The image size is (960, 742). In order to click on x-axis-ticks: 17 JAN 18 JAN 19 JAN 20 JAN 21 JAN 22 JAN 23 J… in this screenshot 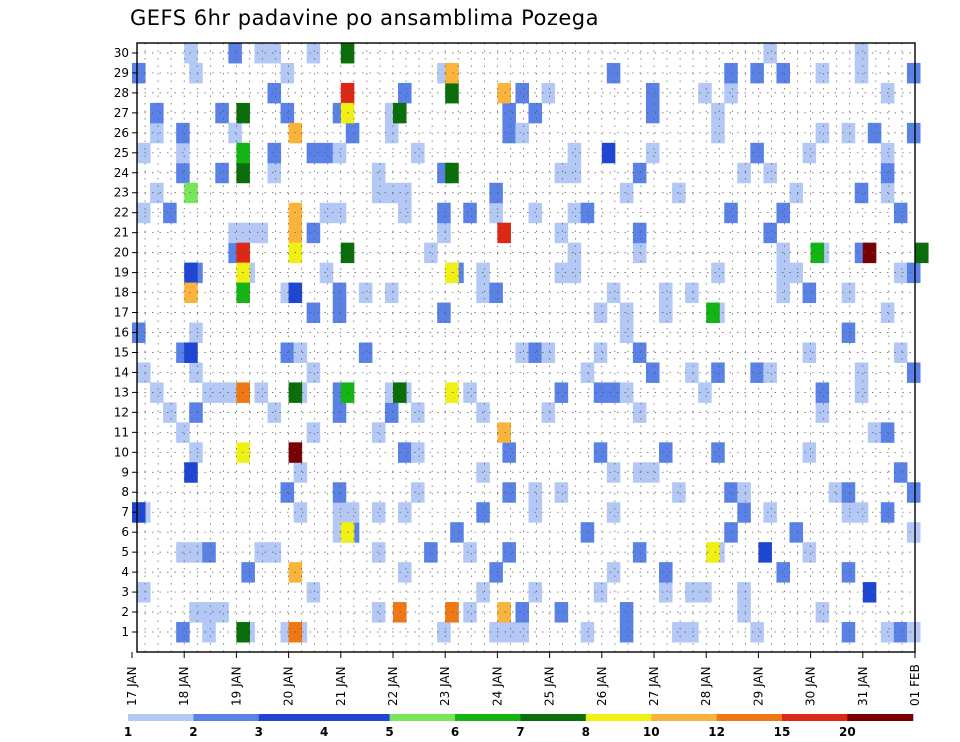, I will do `click(523, 679)`.